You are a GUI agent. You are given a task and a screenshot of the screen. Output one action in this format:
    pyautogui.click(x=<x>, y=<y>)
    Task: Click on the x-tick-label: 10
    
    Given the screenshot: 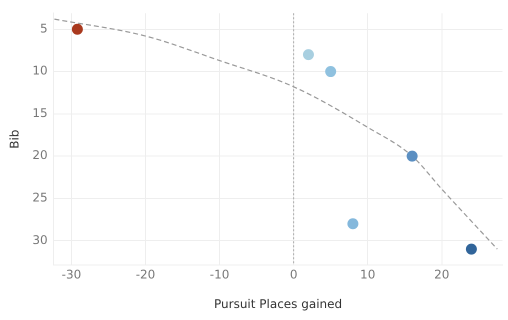 What is the action you would take?
    pyautogui.click(x=368, y=275)
    